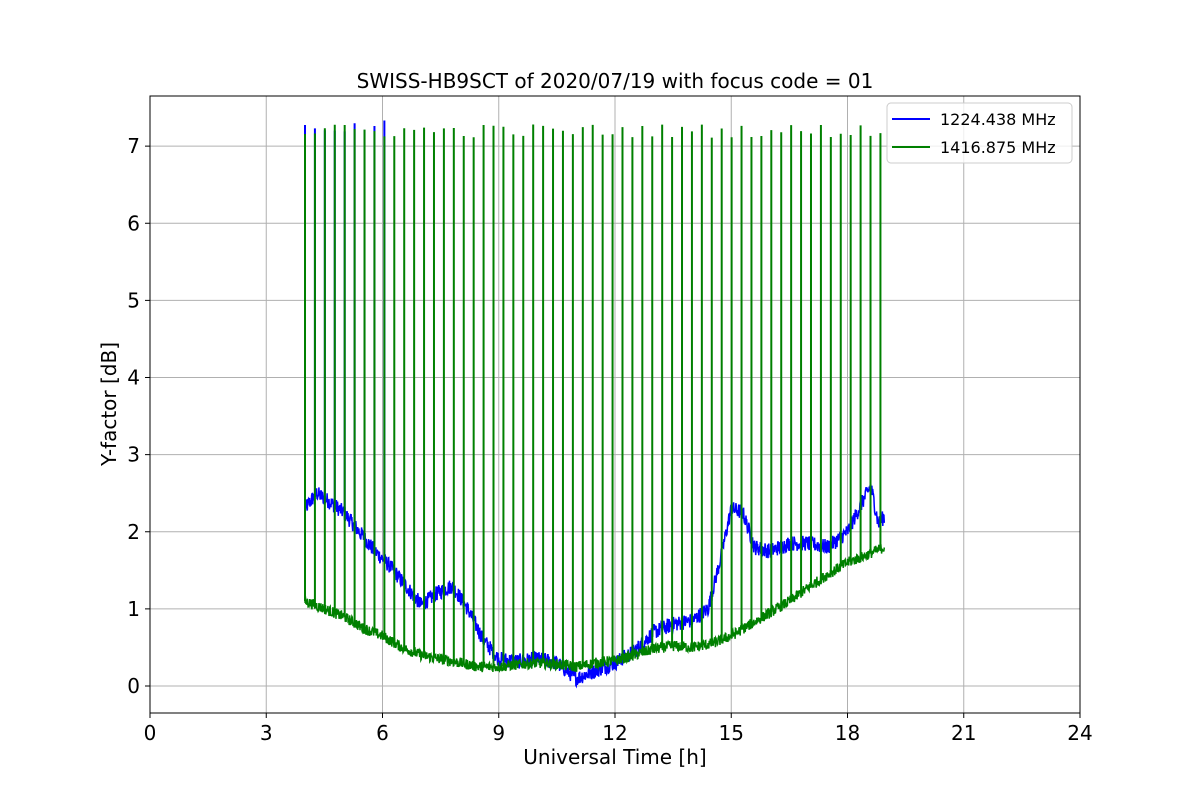 The width and height of the screenshot is (1200, 800). What do you see at coordinates (133, 300) in the screenshot?
I see `y-tick-label: 5` at bounding box center [133, 300].